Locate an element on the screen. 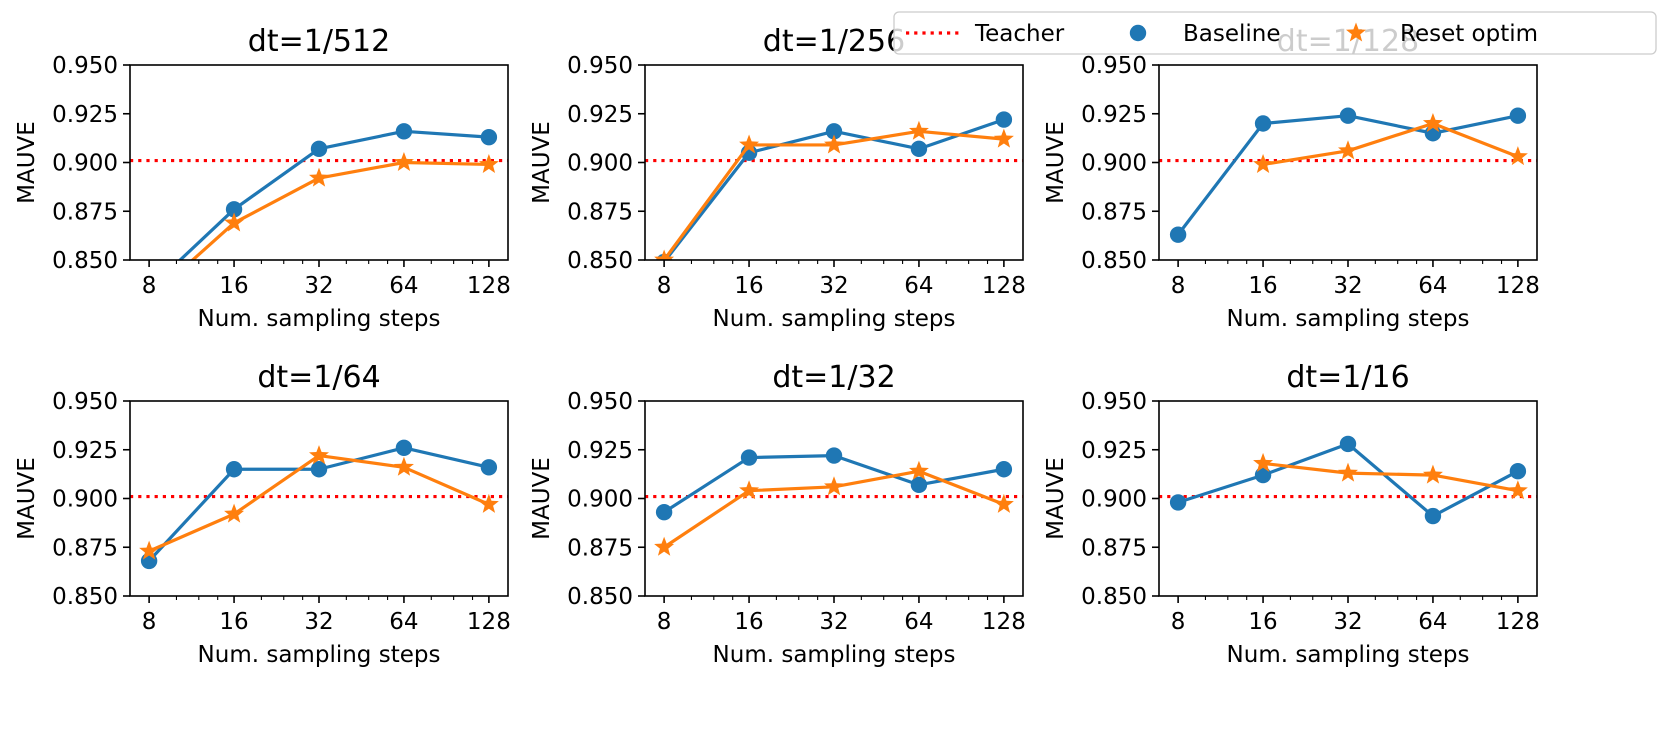  panel-title: dt=1/16 is located at coordinates (1347, 377).